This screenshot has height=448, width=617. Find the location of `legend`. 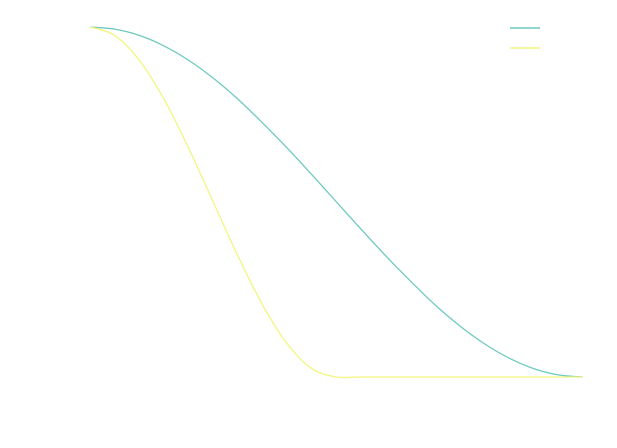

legend is located at coordinates (525, 38).